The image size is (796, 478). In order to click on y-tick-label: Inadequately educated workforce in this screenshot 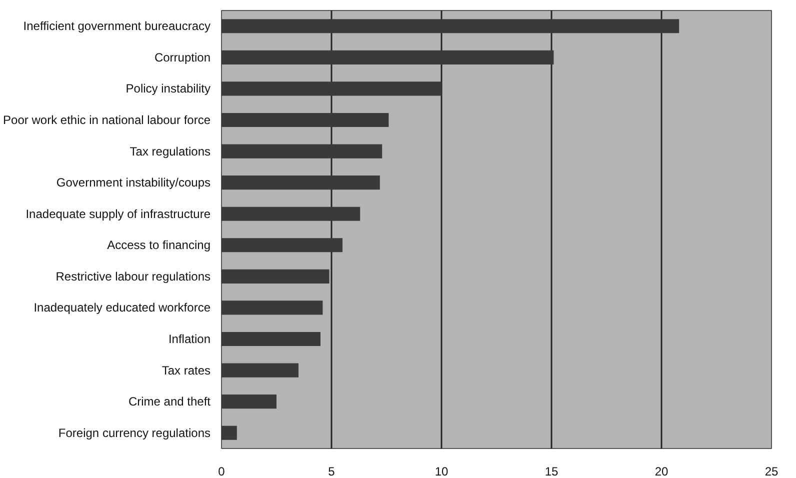, I will do `click(122, 307)`.